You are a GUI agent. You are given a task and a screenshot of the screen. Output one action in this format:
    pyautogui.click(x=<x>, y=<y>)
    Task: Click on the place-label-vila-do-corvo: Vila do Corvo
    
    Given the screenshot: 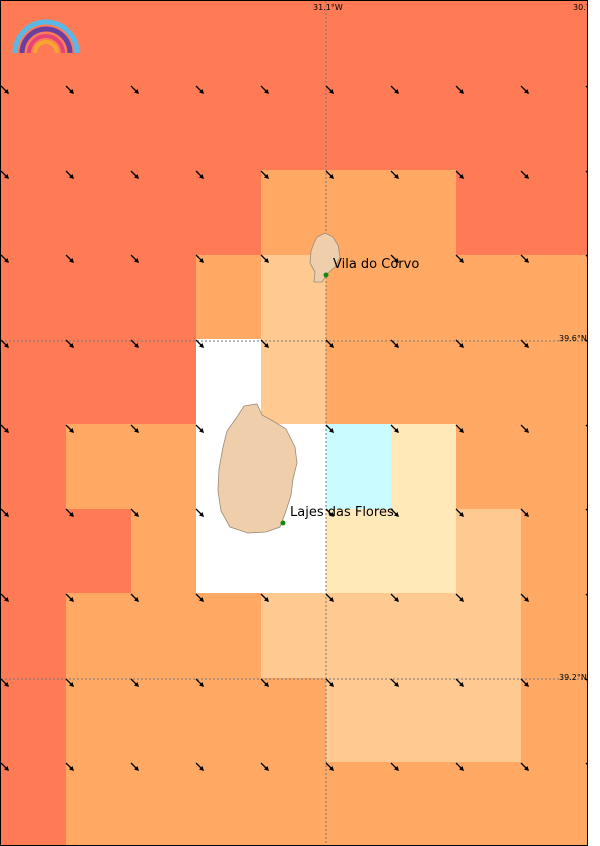 What is the action you would take?
    pyautogui.click(x=376, y=264)
    